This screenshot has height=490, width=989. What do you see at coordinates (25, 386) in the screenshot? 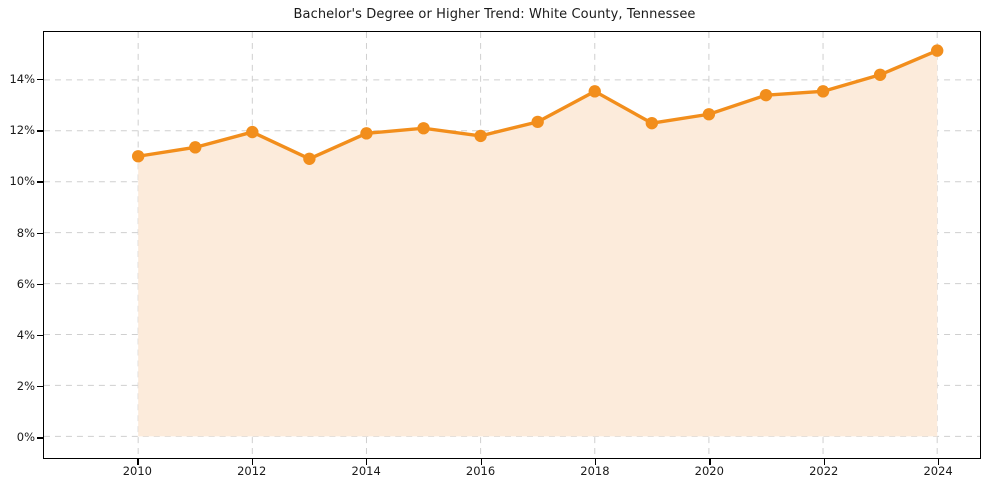
I see `y-axis-tick-label: 2%` at bounding box center [25, 386].